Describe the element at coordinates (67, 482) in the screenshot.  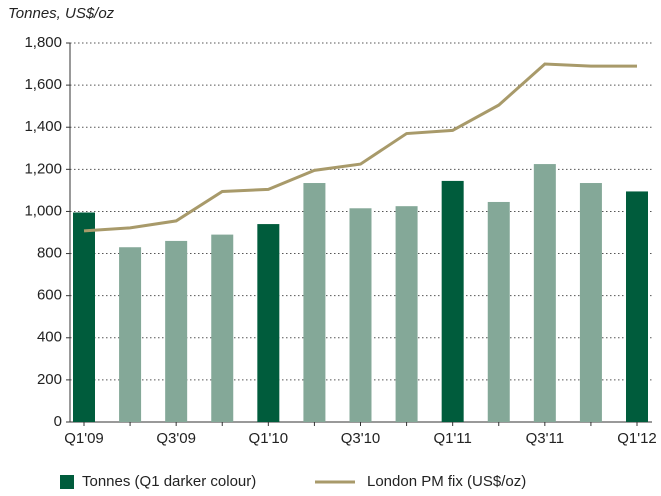
I see `legend-swatch` at that location.